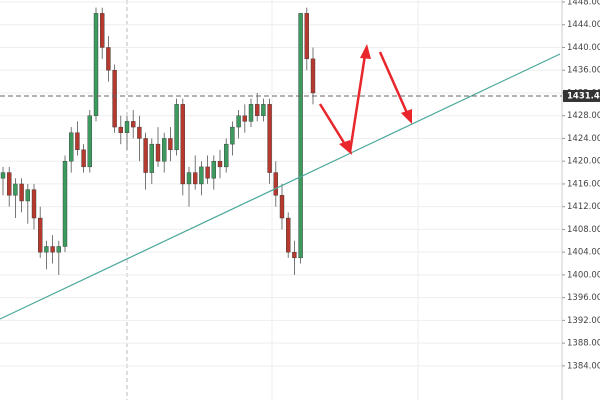 The height and width of the screenshot is (400, 600). I want to click on y-tick-label: 1388.00, so click(583, 344).